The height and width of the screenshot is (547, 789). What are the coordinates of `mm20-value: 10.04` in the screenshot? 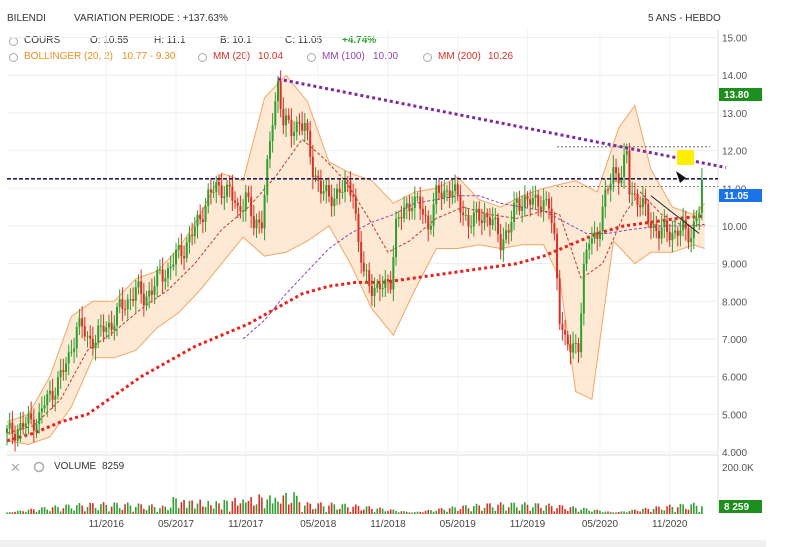 It's located at (271, 56).